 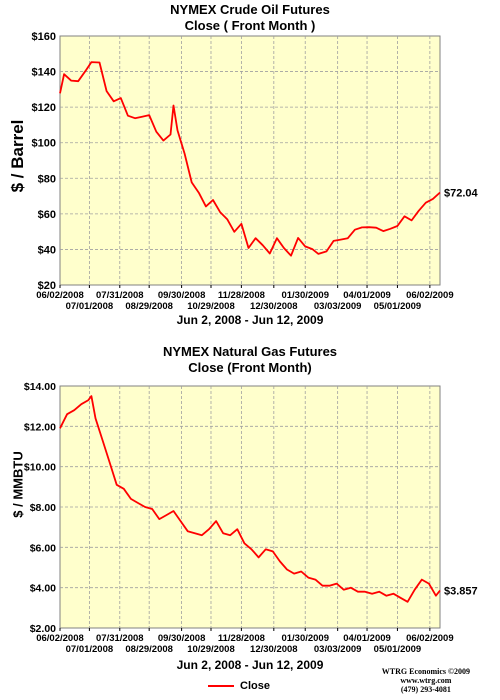 What do you see at coordinates (40, 387) in the screenshot?
I see `gas-y-tick-label: $14.00` at bounding box center [40, 387].